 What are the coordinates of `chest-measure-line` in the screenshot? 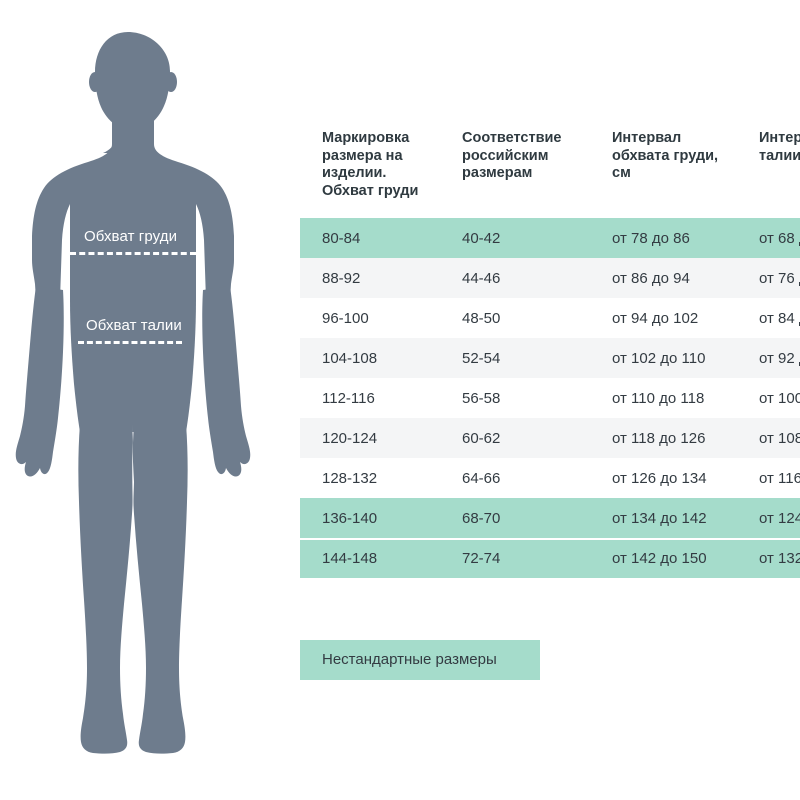 It's located at (133, 253).